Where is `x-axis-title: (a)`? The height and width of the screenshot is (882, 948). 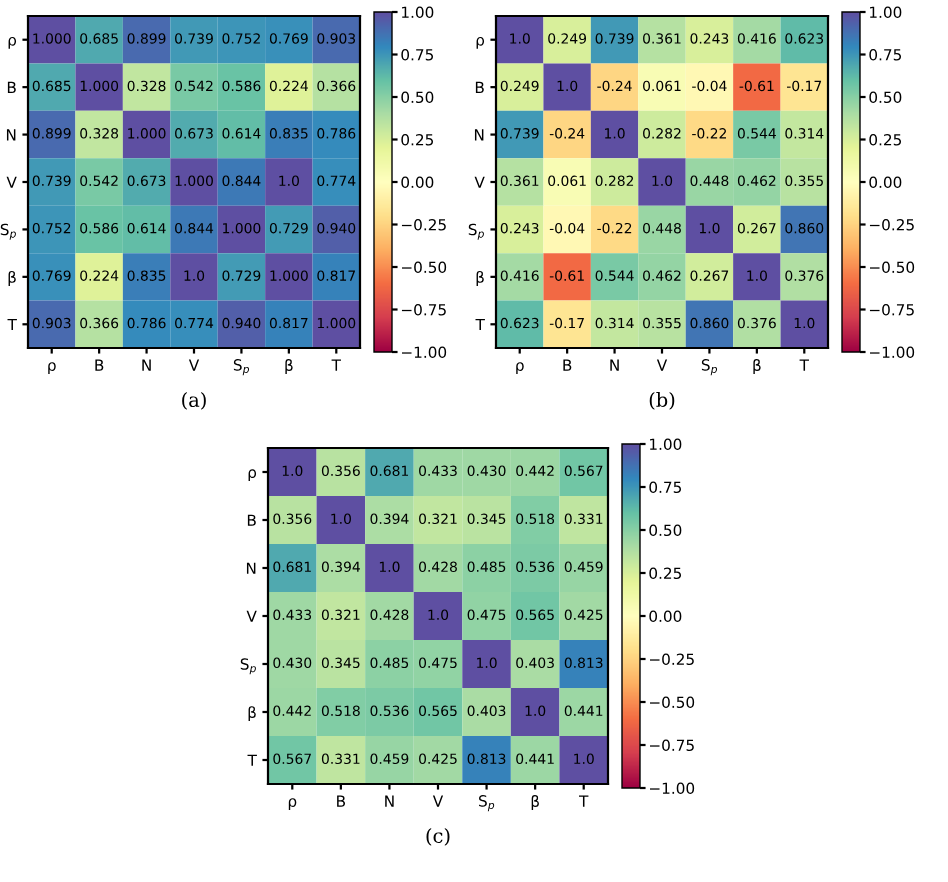 x-axis-title: (a) is located at coordinates (194, 400).